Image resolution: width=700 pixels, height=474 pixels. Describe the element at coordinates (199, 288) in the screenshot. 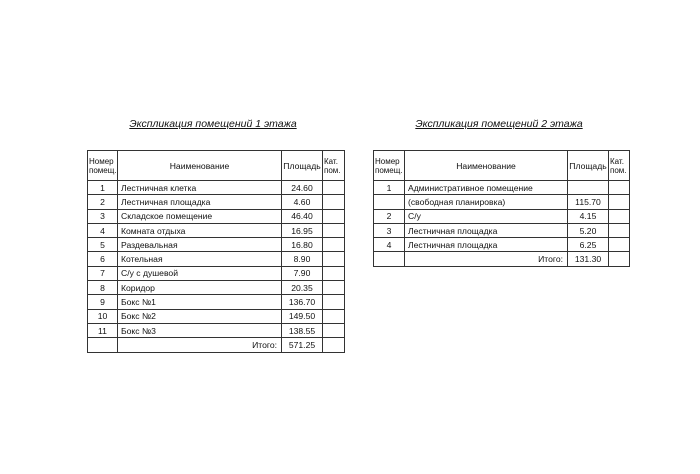

I see `cell-name: Коридор` at that location.